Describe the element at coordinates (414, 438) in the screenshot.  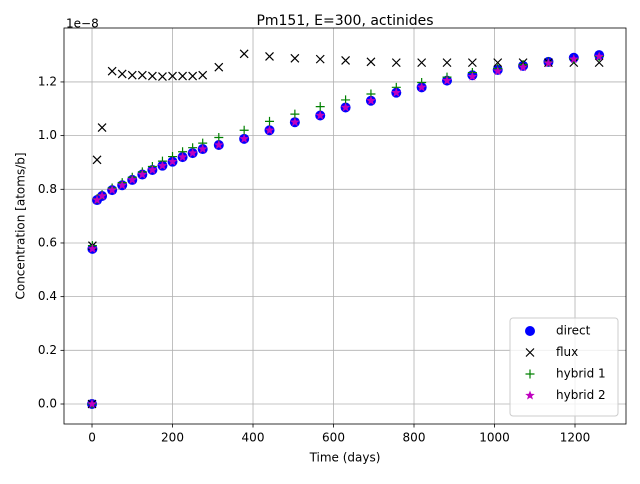
I see `x-tick-label: 800` at that location.